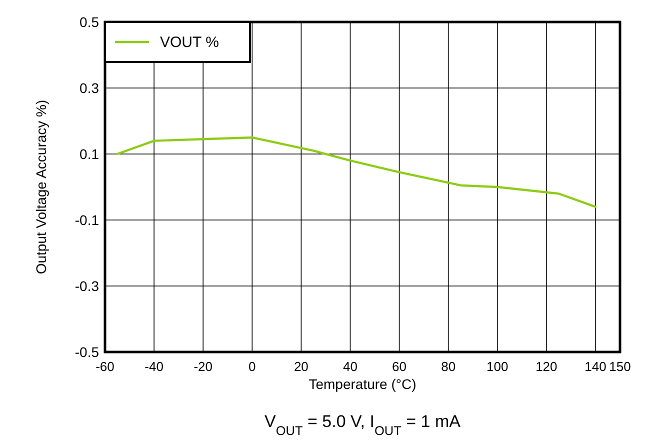 This screenshot has width=663, height=444. Describe the element at coordinates (301, 366) in the screenshot. I see `x-tick-label: 20` at that location.